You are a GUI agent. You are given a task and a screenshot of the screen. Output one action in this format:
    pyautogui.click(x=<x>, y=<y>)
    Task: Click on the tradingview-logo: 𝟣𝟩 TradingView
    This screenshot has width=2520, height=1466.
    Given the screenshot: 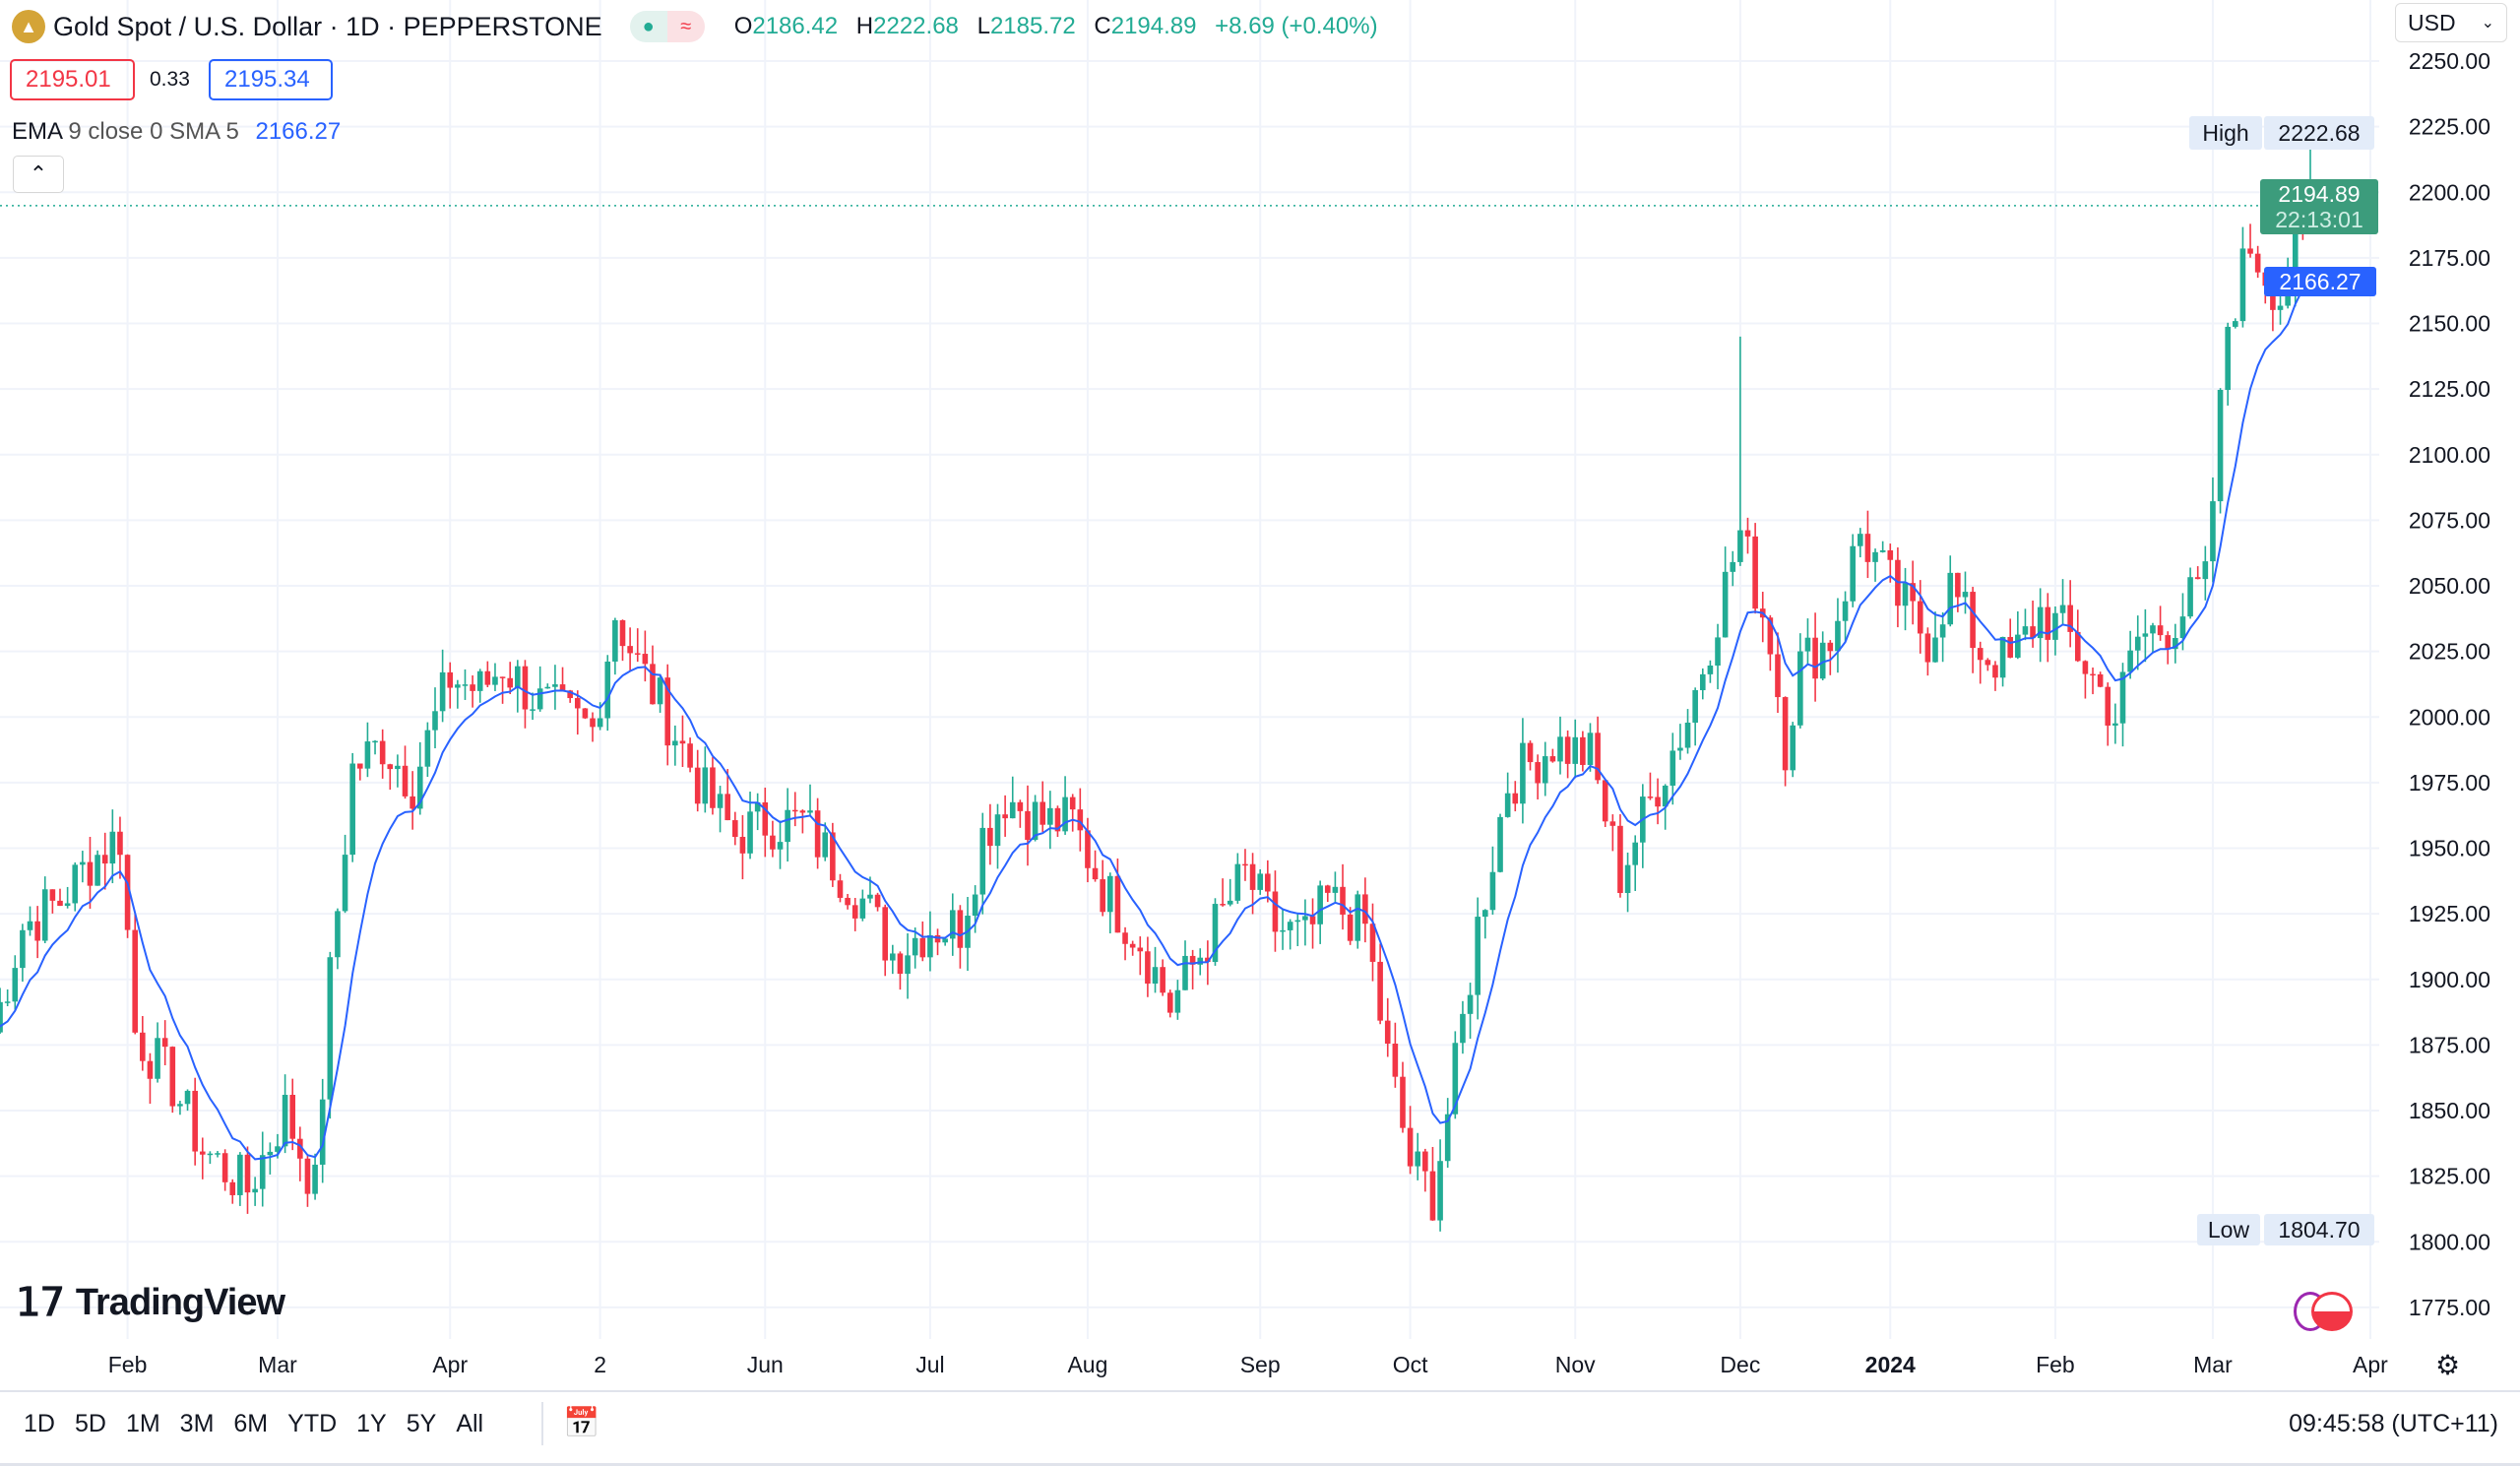 What is the action you would take?
    pyautogui.click(x=150, y=1303)
    